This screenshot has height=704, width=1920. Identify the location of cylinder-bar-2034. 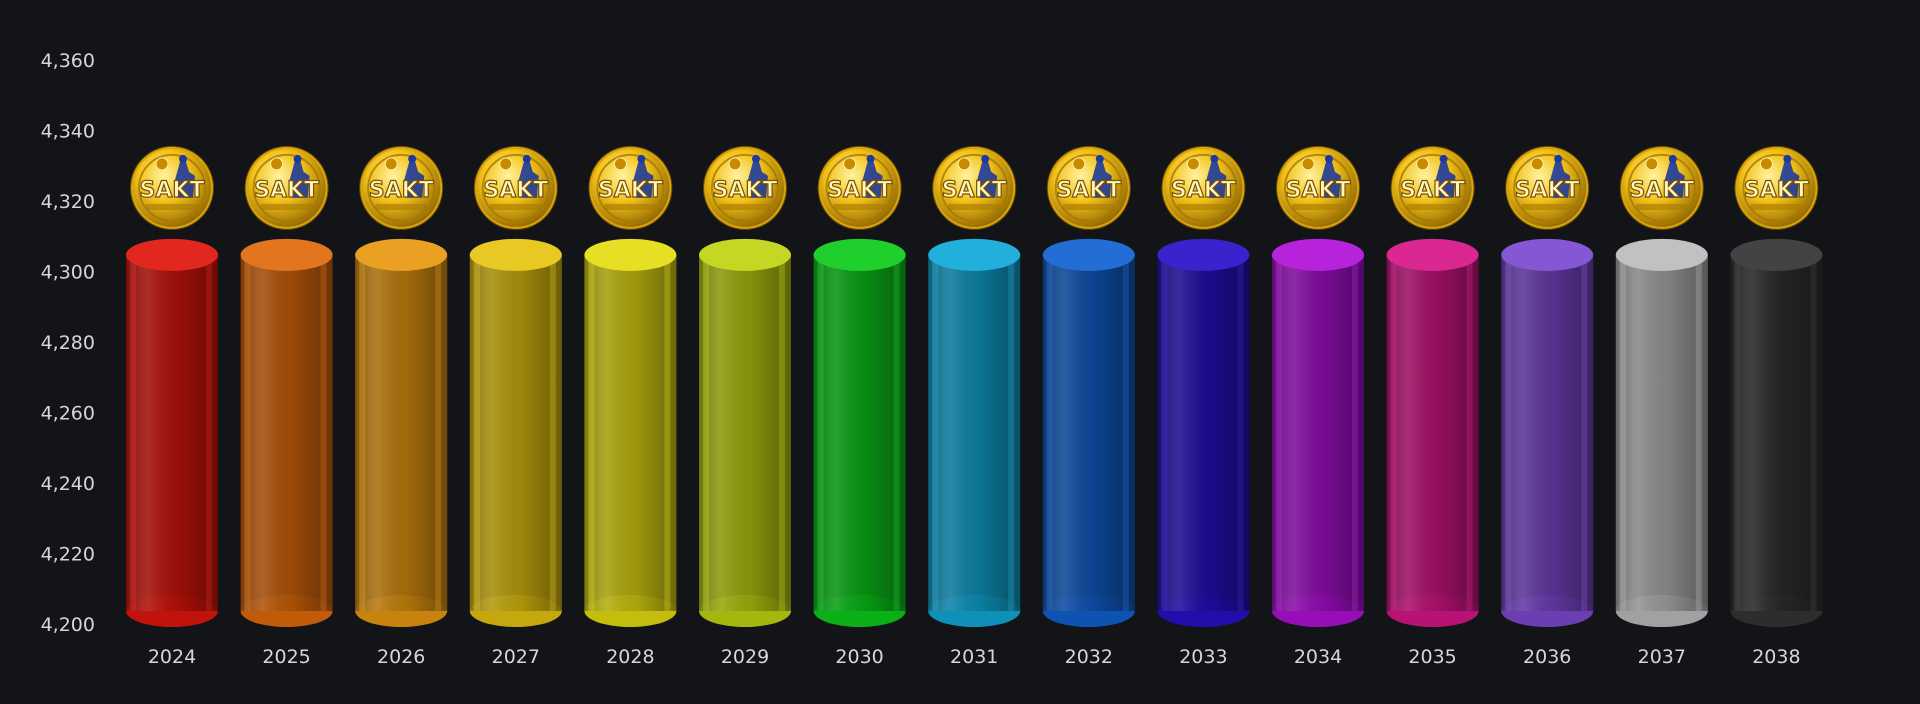
(1318, 432).